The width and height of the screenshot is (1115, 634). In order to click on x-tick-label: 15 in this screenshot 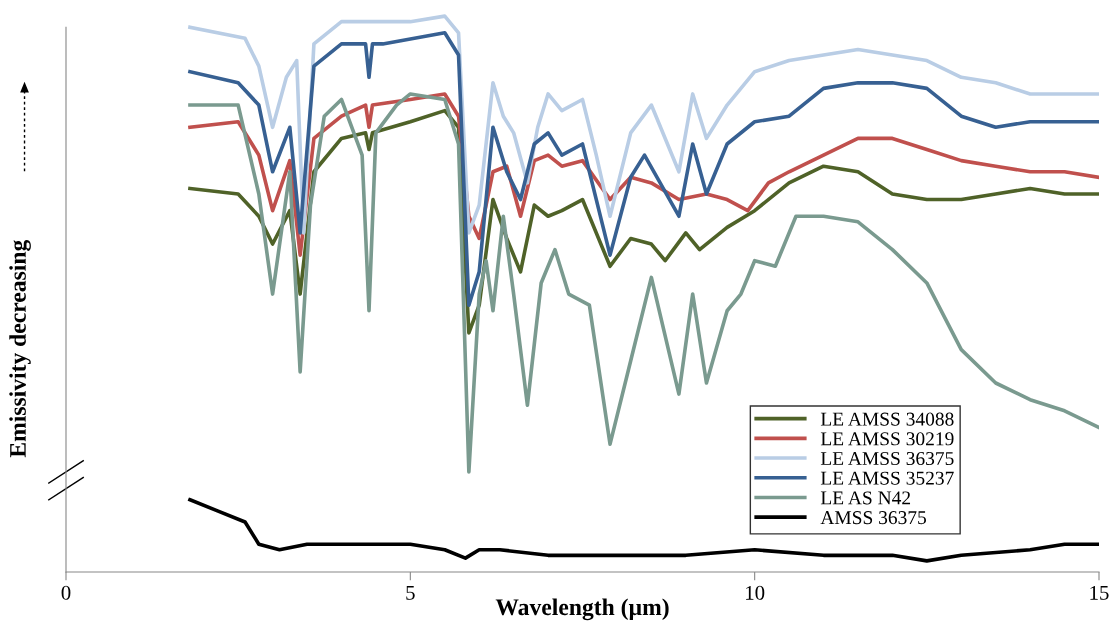, I will do `click(1099, 592)`.